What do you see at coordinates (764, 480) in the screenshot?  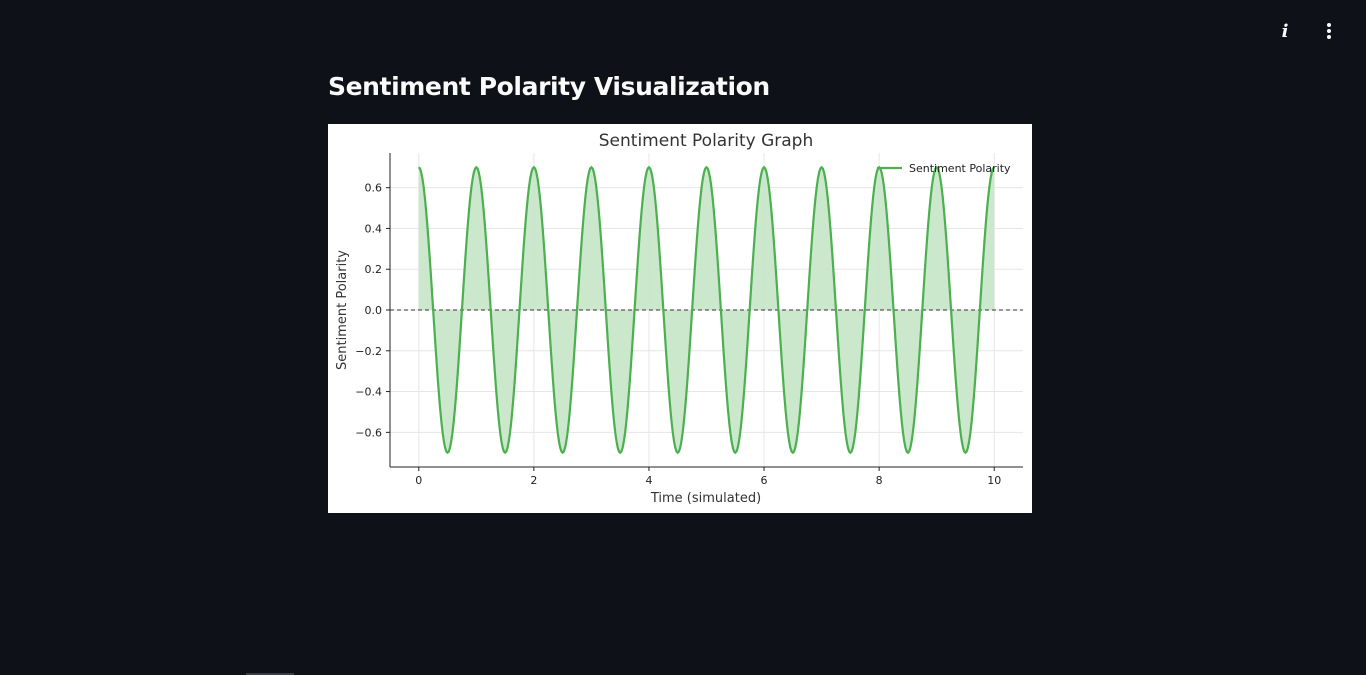 I see `x-tick-label: 6` at bounding box center [764, 480].